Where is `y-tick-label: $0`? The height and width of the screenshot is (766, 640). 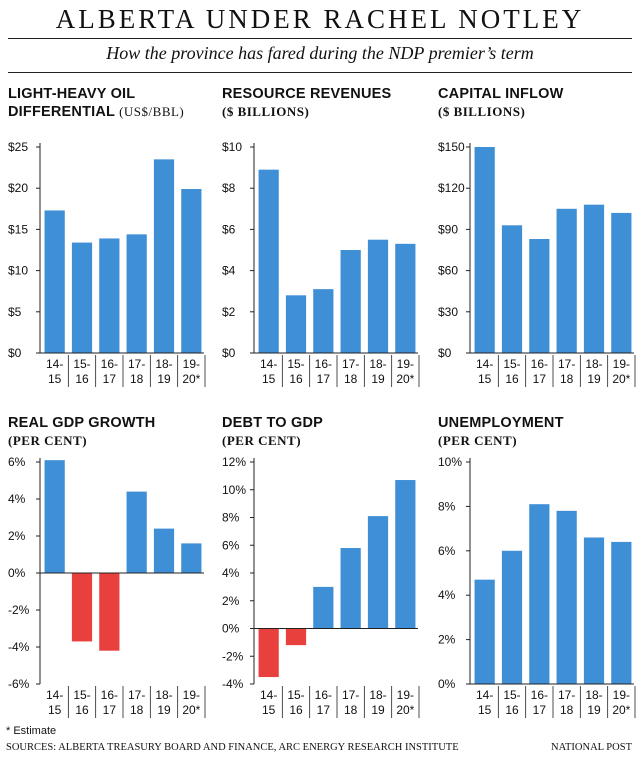
y-tick-label: $0 is located at coordinates (15, 353).